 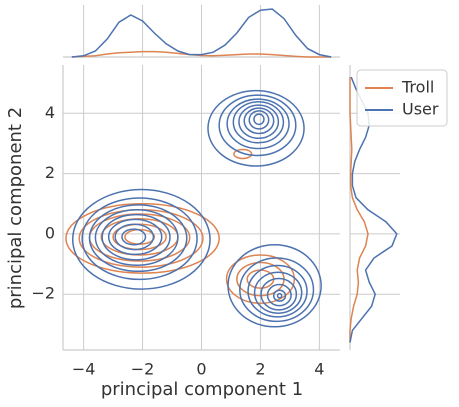 What do you see at coordinates (84, 369) in the screenshot?
I see `x-tick-label: −4` at bounding box center [84, 369].